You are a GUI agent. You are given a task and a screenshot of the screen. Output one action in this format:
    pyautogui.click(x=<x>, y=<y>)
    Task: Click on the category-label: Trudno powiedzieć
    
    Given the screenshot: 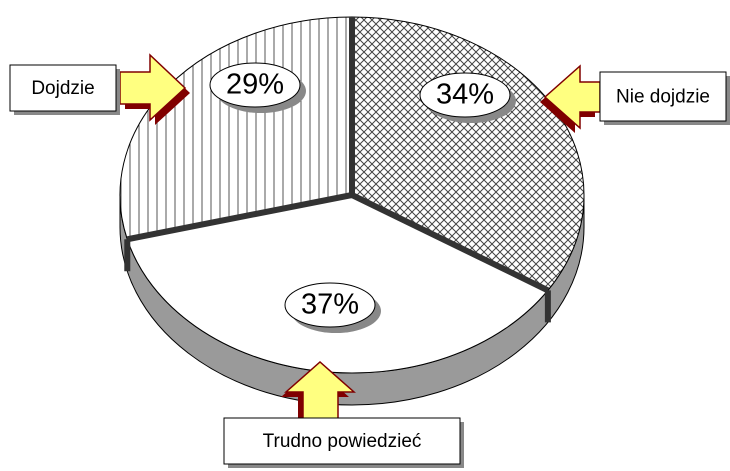 What is the action you would take?
    pyautogui.click(x=342, y=441)
    